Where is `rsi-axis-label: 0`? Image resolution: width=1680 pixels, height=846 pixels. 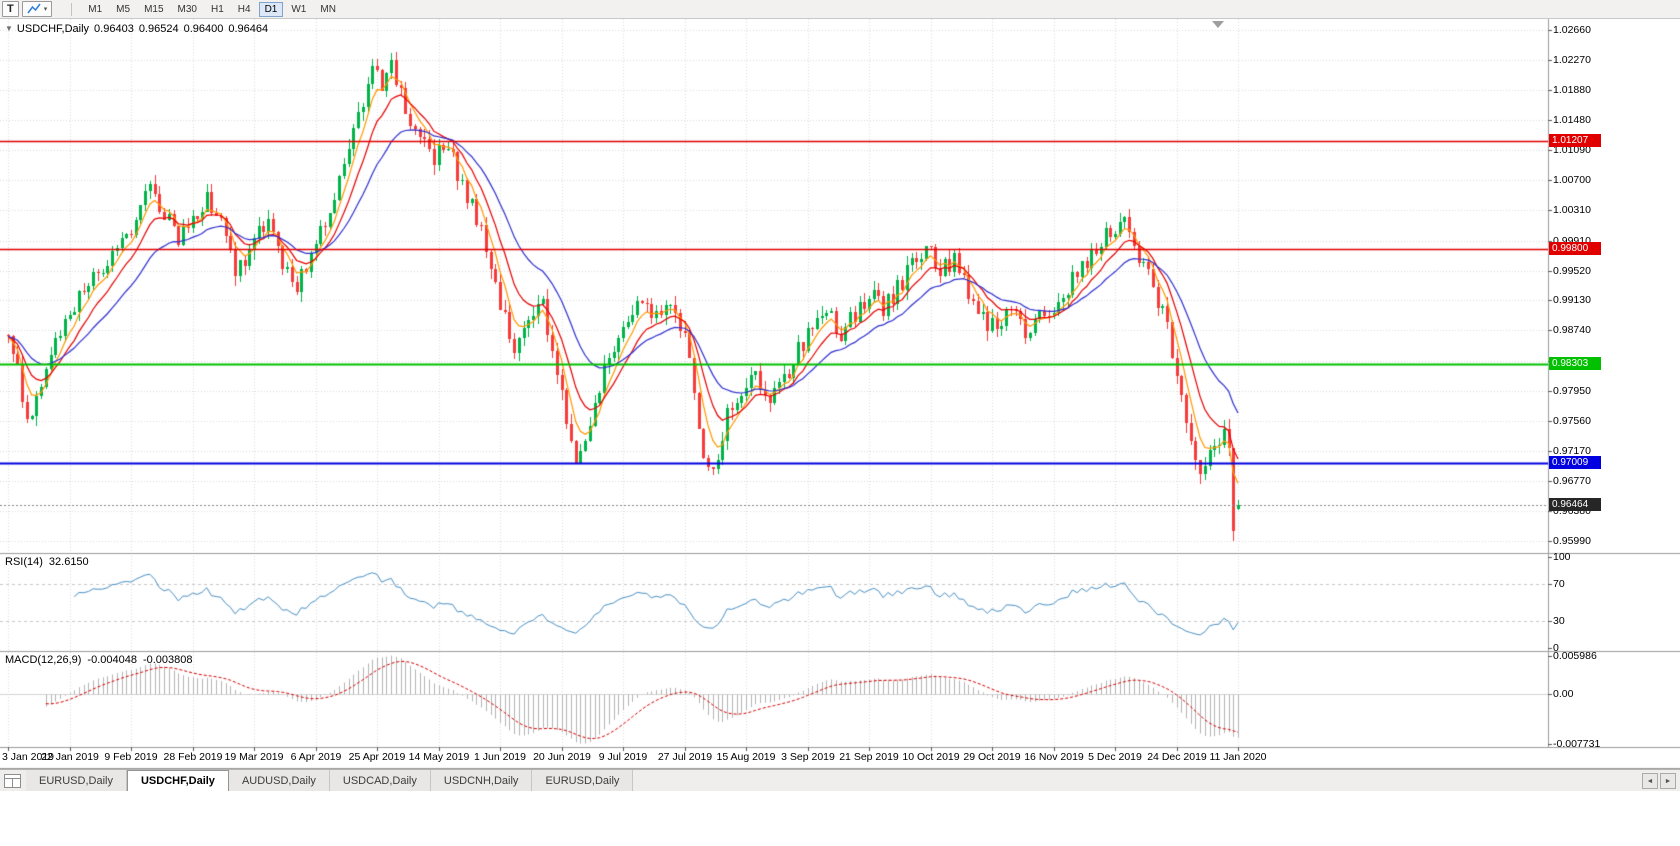
rsi-axis-label: 0 is located at coordinates (1556, 648).